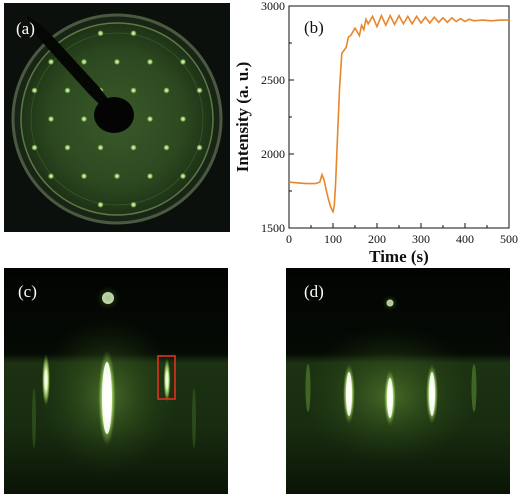  Describe the element at coordinates (273, 6) in the screenshot. I see `y-tick-label: 3000` at that location.